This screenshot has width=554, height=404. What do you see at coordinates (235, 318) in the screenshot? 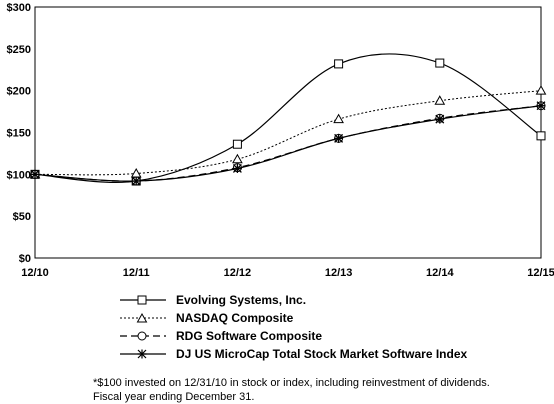
I see `legend-label-nasdaq: NASDAQ Composite` at bounding box center [235, 318].